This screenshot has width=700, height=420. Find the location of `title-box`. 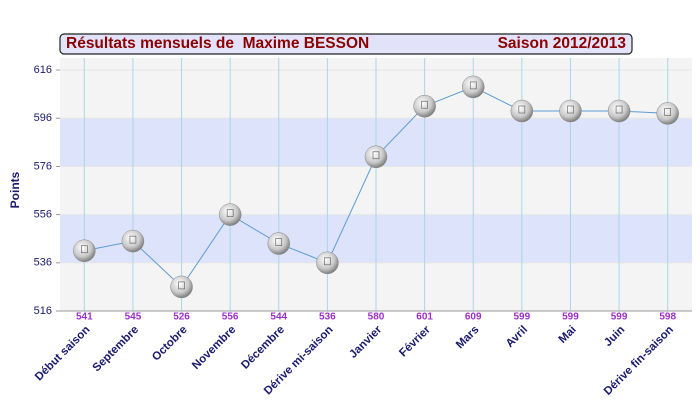

title-box is located at coordinates (346, 44).